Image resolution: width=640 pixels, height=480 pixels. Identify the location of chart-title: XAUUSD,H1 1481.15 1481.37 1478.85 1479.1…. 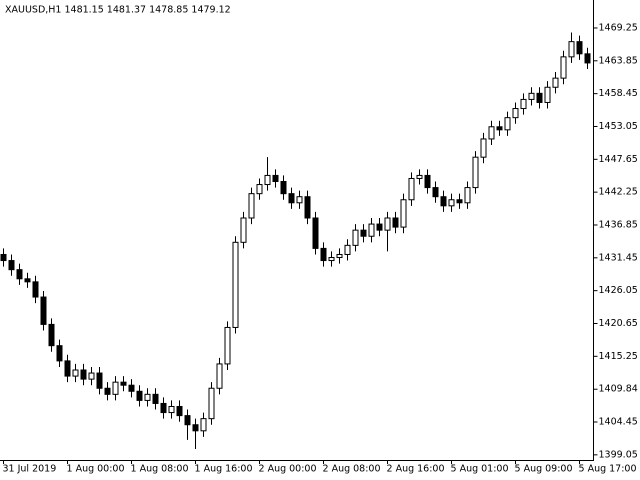
(118, 10).